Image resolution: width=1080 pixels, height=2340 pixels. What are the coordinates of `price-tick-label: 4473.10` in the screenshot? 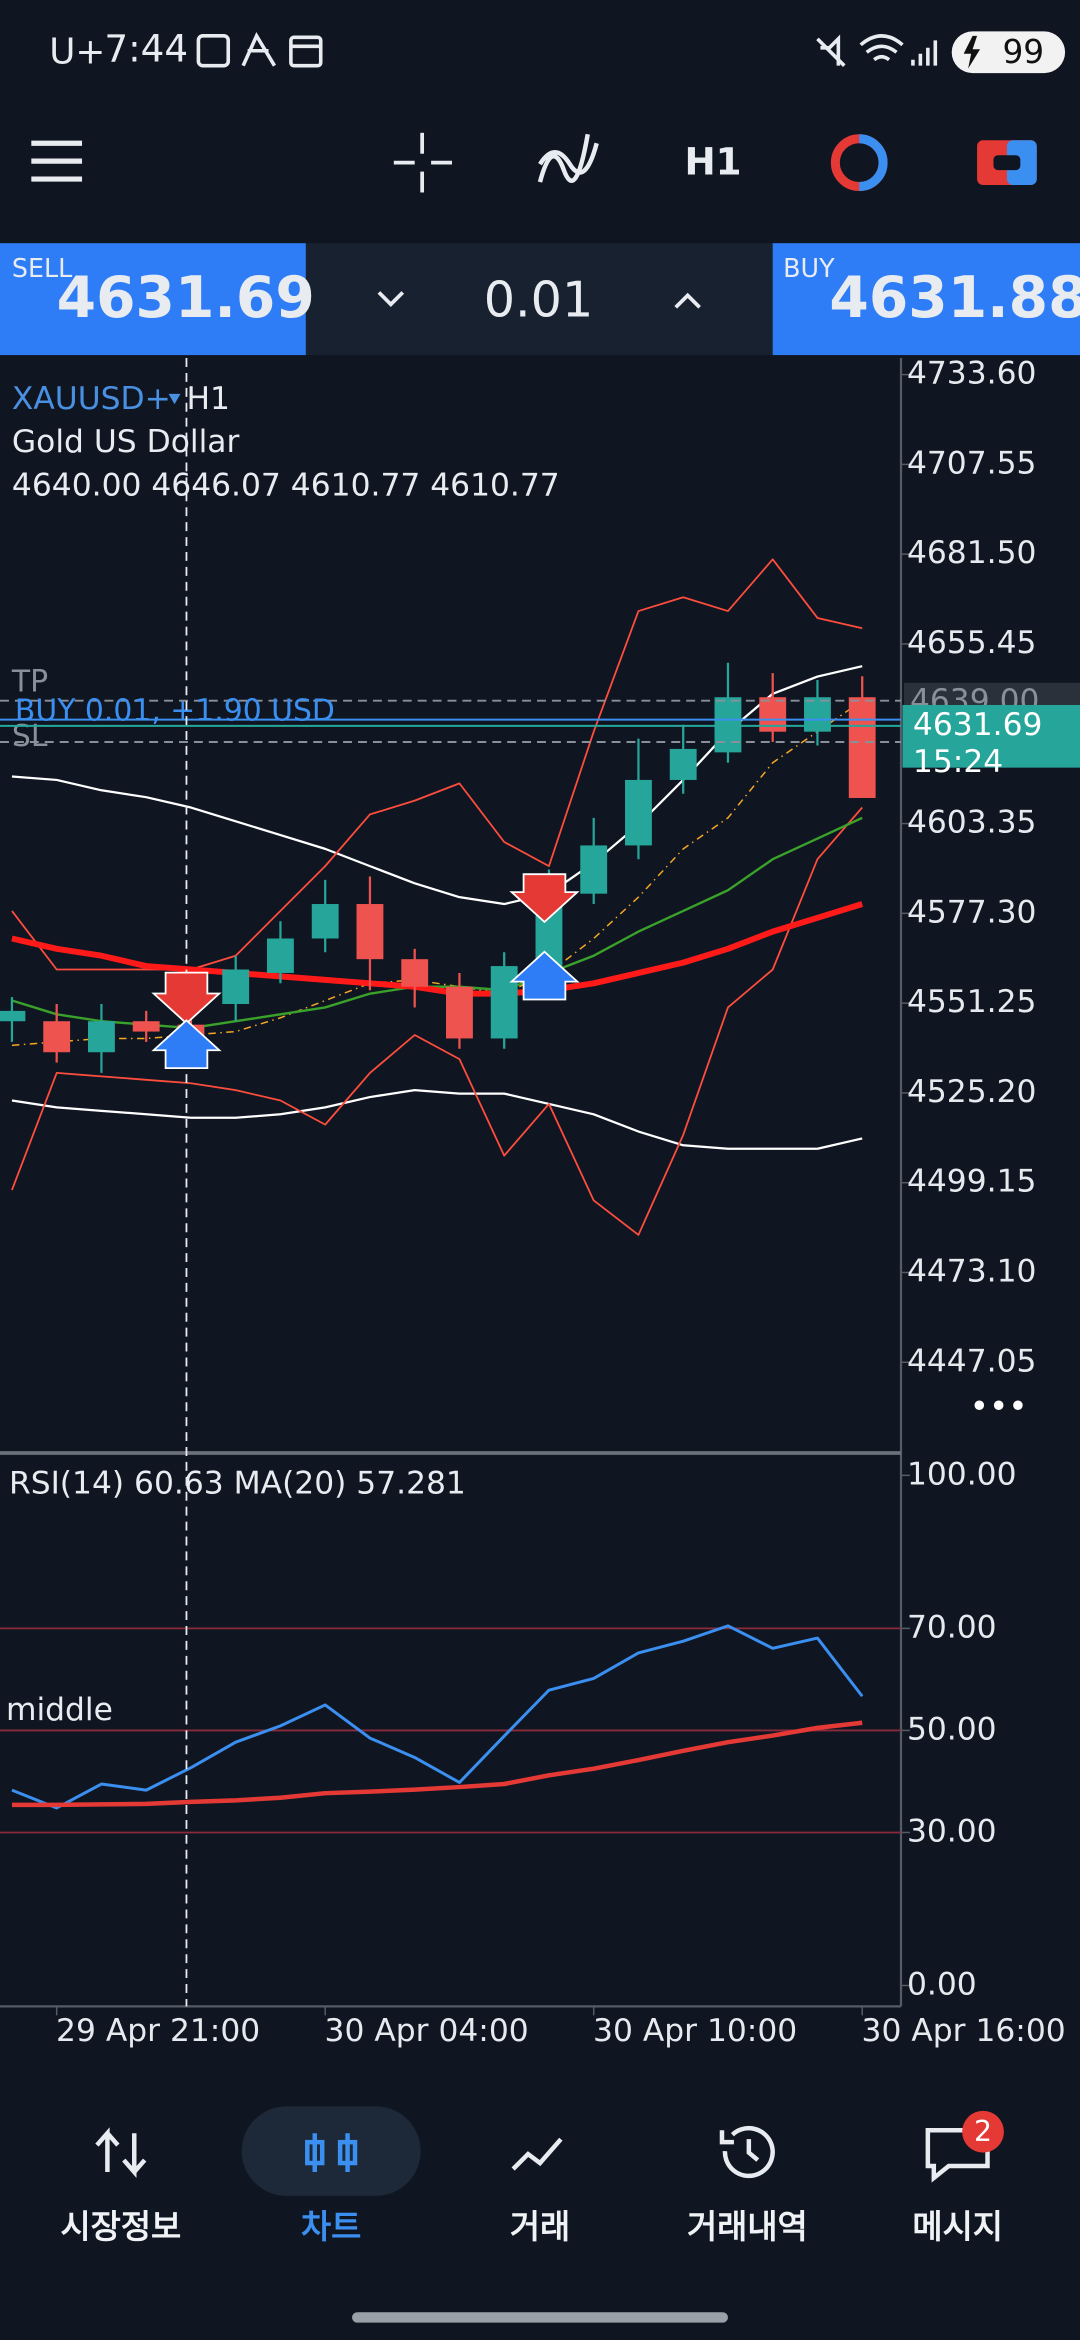 It's located at (972, 1271).